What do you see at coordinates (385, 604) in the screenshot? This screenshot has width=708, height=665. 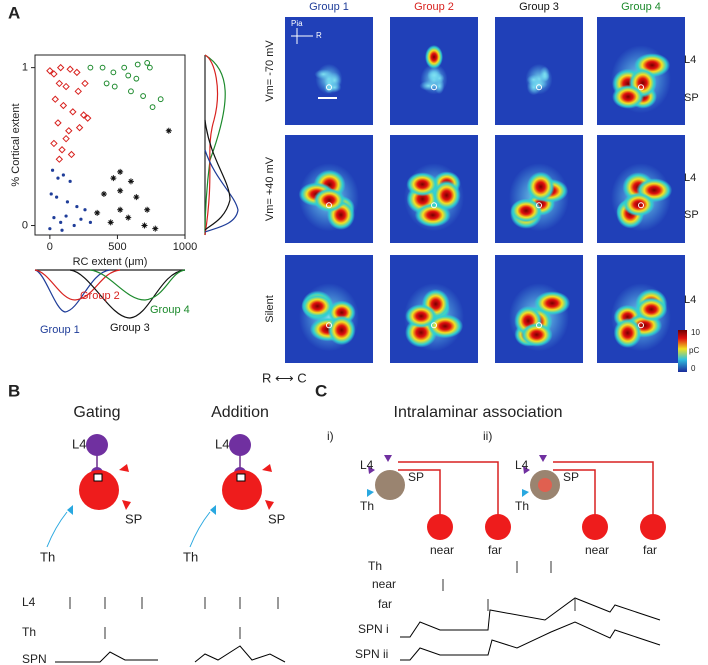 I see `trace-label: far` at bounding box center [385, 604].